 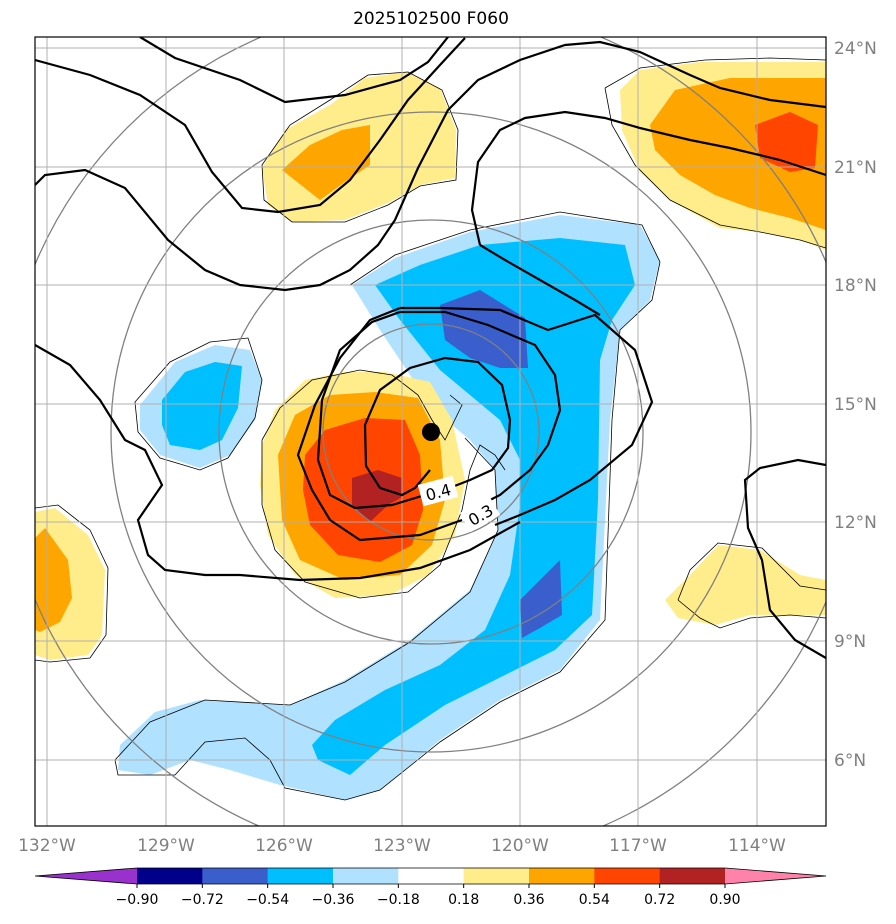 What do you see at coordinates (855, 523) in the screenshot?
I see `lat-label: 12°N` at bounding box center [855, 523].